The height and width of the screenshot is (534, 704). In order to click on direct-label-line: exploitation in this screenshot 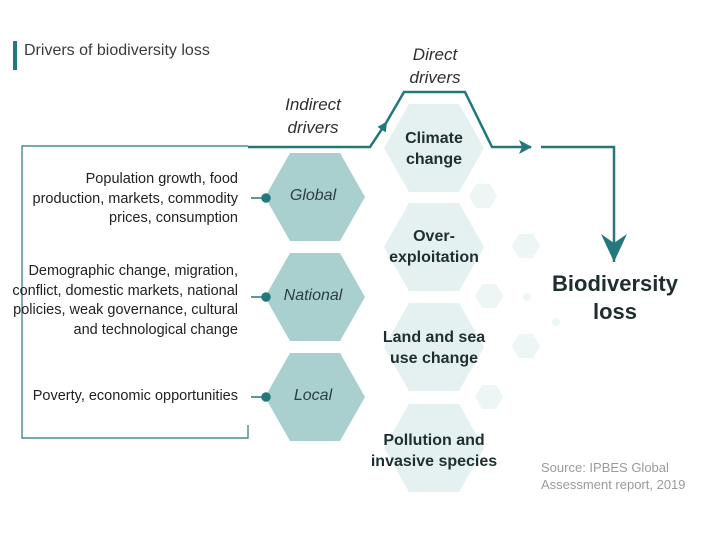, I will do `click(434, 257)`.